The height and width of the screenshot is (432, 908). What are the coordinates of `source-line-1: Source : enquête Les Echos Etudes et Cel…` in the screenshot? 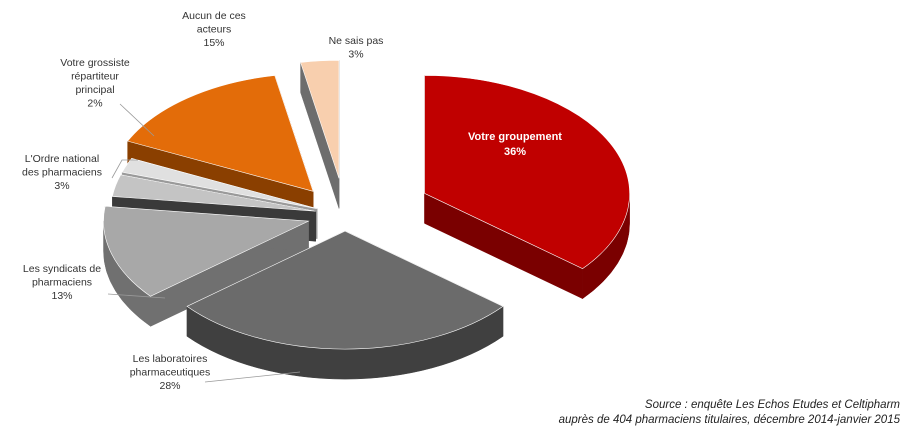 It's located at (772, 405).